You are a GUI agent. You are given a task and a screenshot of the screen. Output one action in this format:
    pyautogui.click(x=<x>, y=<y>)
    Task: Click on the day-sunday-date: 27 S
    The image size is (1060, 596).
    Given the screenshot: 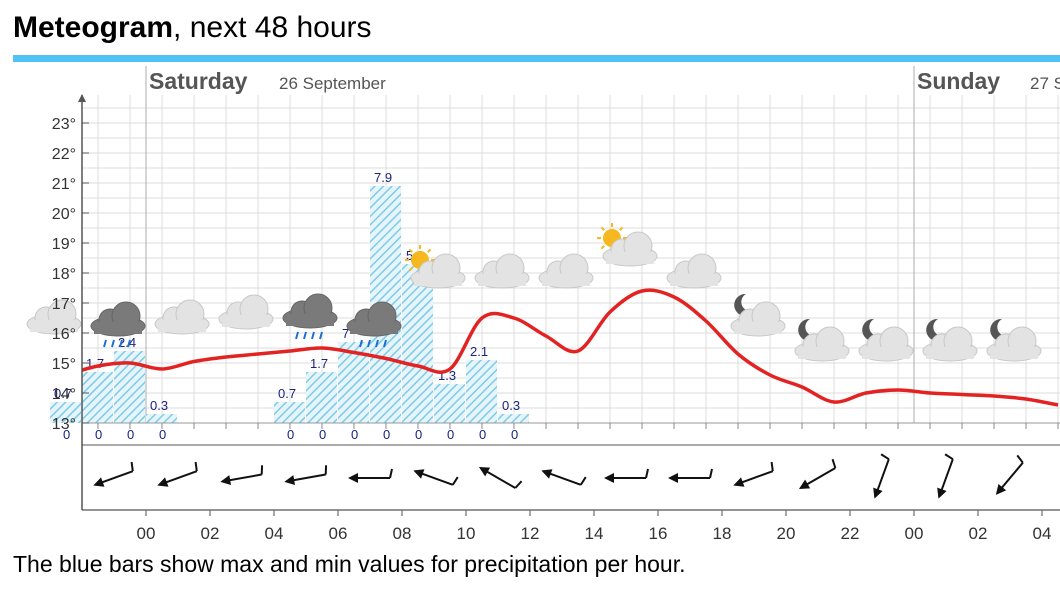 What is the action you would take?
    pyautogui.click(x=1045, y=83)
    